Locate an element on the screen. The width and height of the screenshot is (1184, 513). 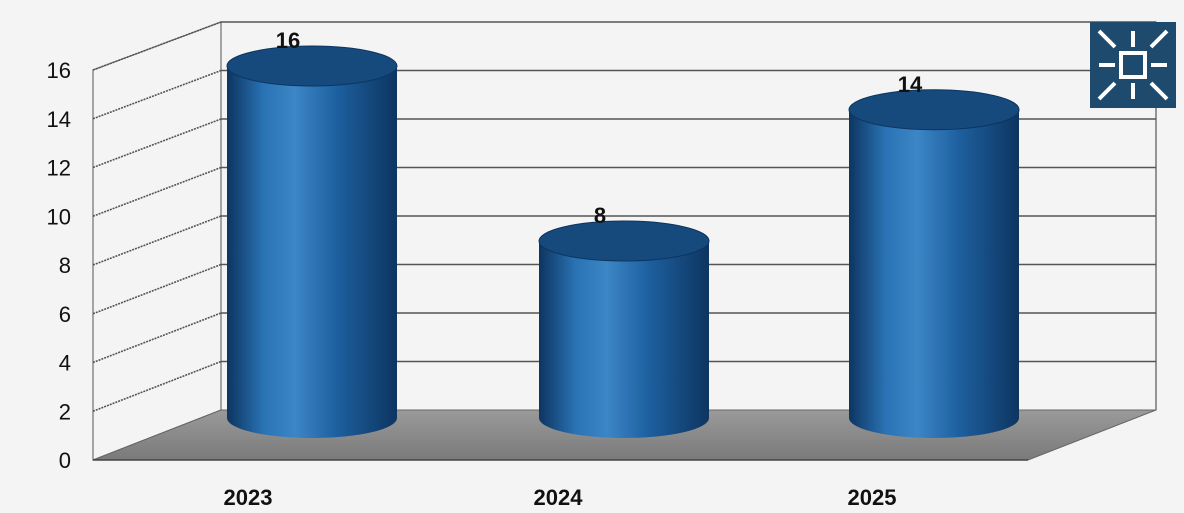
data-label: 14 is located at coordinates (910, 84).